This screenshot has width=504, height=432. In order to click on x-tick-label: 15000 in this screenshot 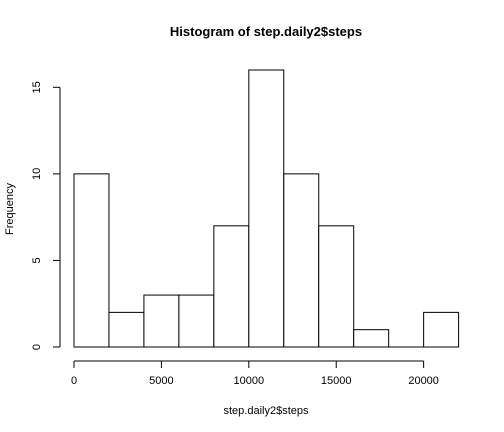, I will do `click(336, 381)`.